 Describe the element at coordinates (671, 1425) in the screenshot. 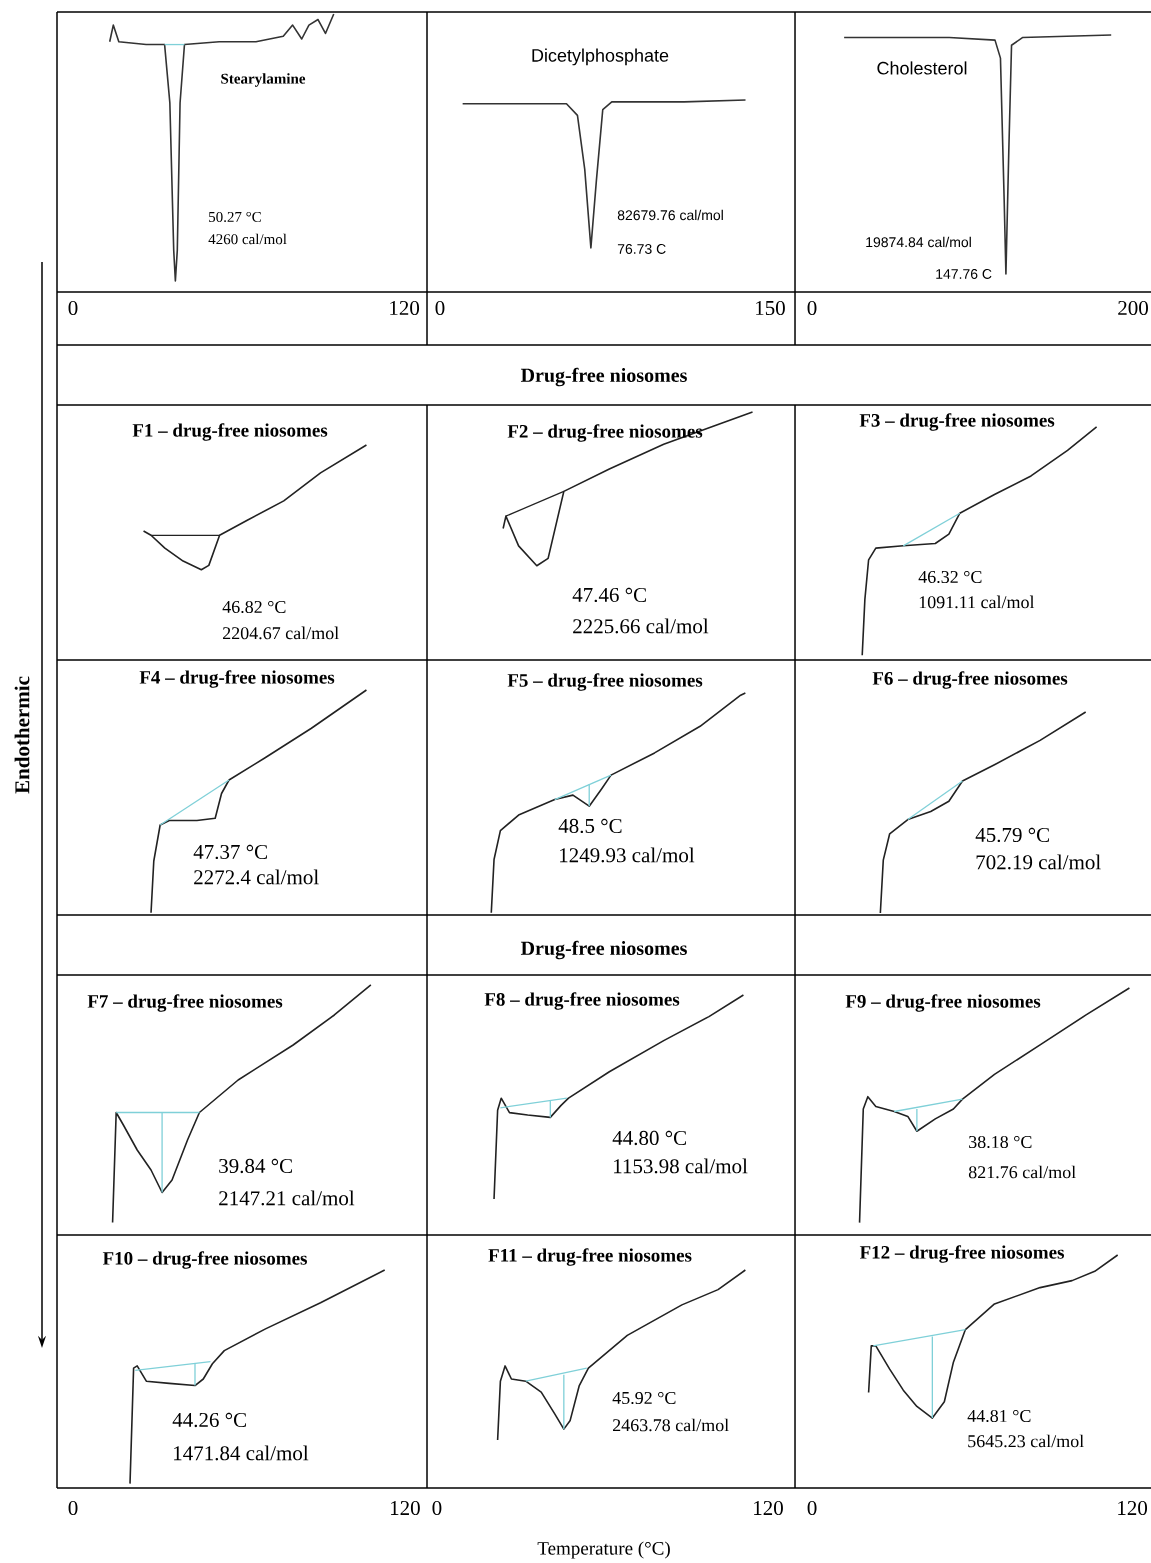

I see `annotation: 2463.78 cal/mol` at that location.